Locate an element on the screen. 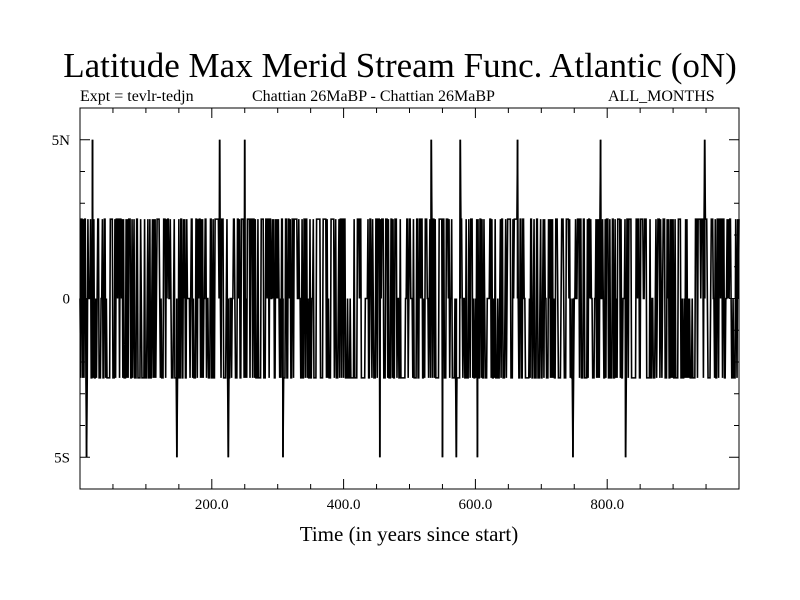  x-tick-label: 600.0 is located at coordinates (476, 505).